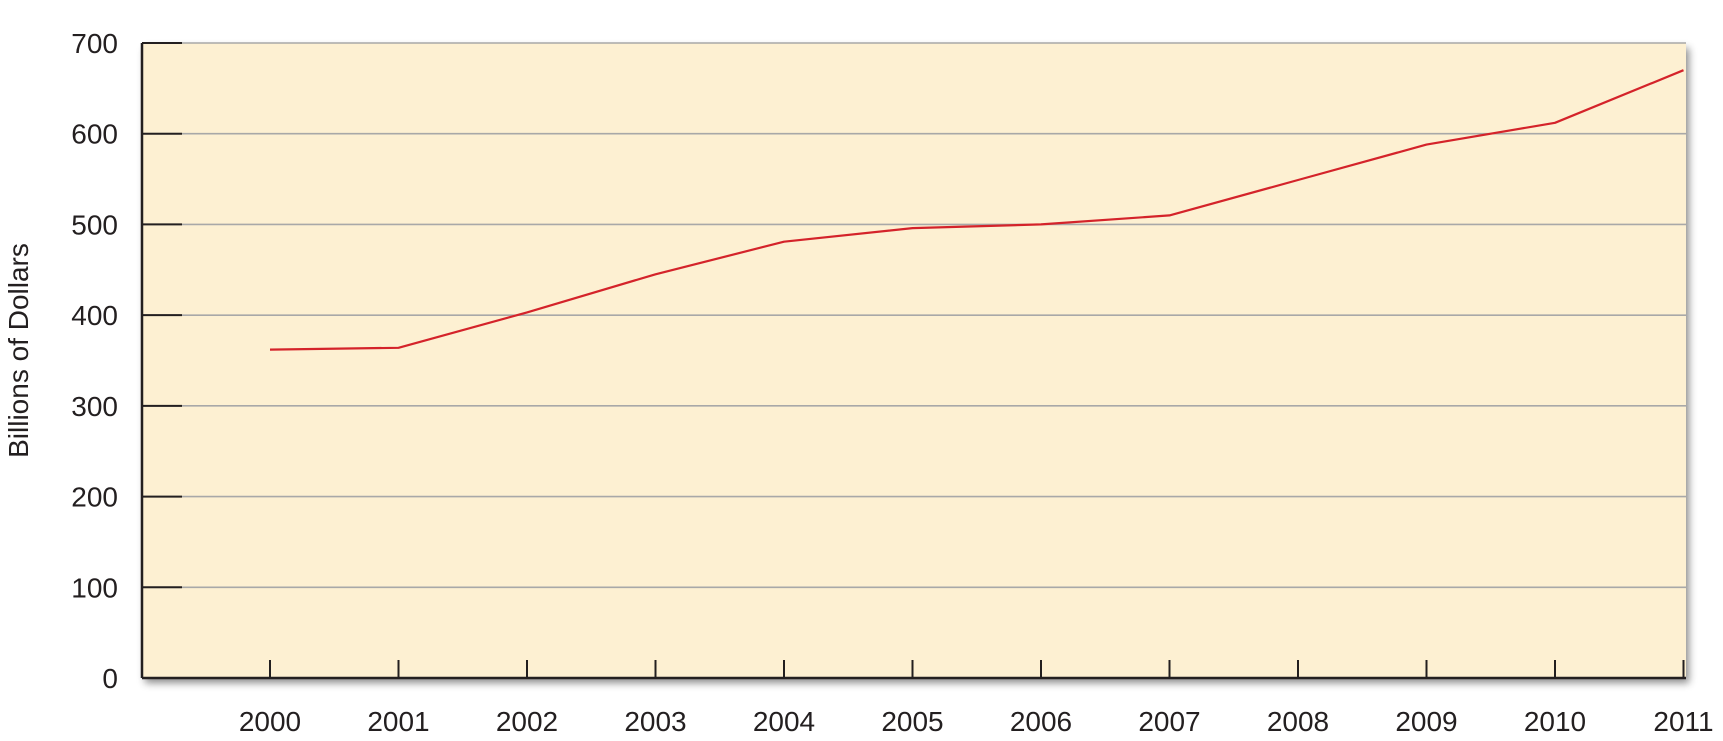  Describe the element at coordinates (1041, 721) in the screenshot. I see `x-tick-label-2006: 2006` at that location.